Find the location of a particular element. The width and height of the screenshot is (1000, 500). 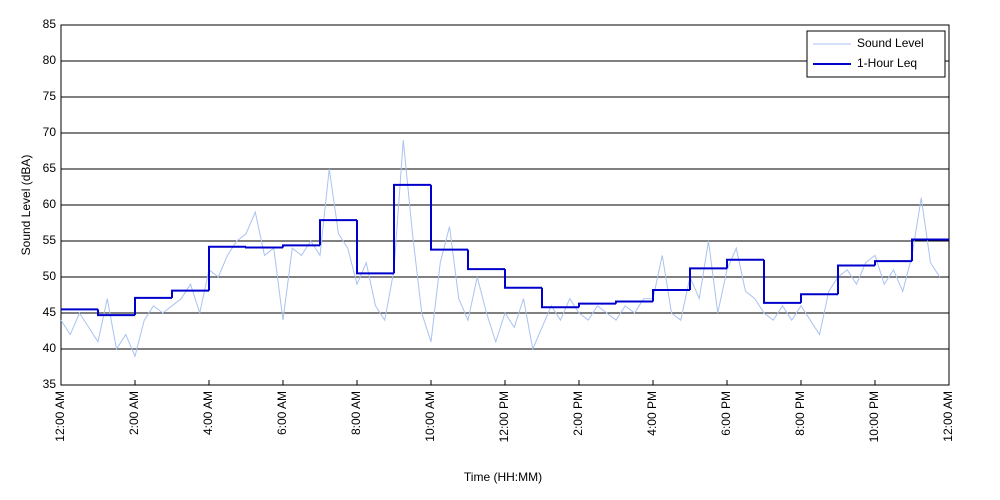

legend-box is located at coordinates (876, 54).